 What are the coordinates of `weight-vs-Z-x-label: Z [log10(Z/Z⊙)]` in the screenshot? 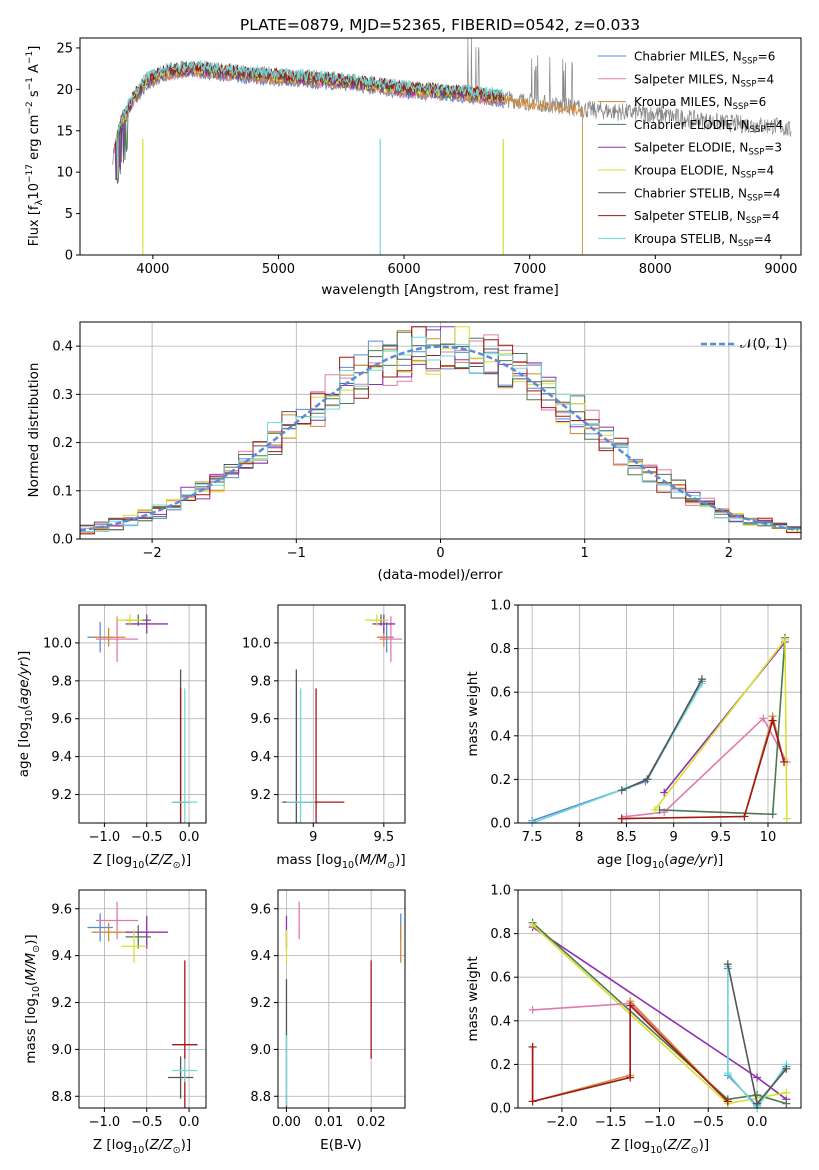 It's located at (660, 1146).